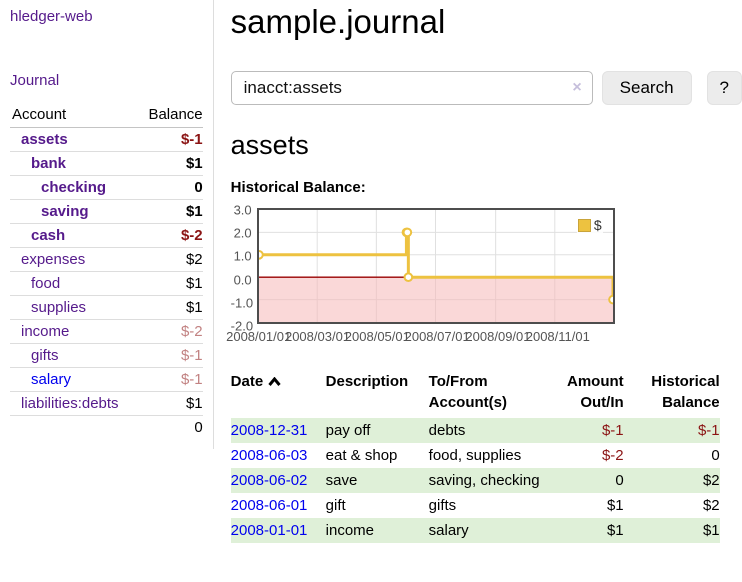  I want to click on register-header-balance: Historical Balance, so click(685, 392).